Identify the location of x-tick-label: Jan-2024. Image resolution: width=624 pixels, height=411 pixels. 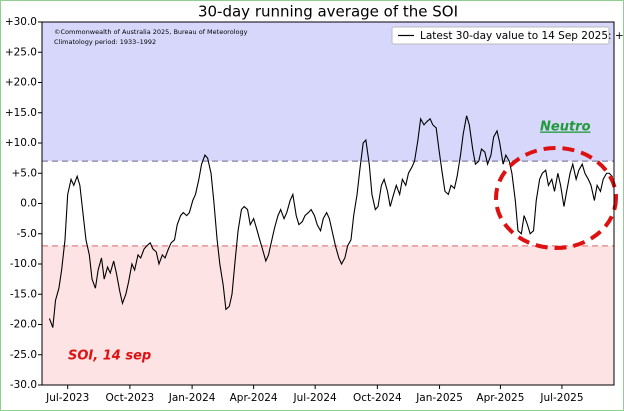
(192, 398).